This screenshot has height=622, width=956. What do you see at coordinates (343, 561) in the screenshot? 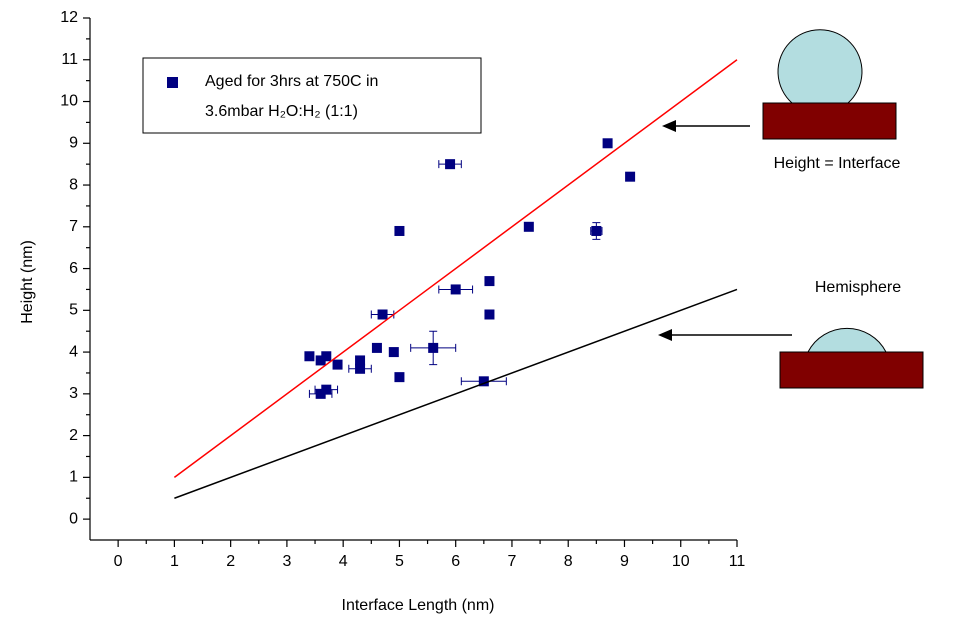
I see `x-tick-label: 4` at bounding box center [343, 561].